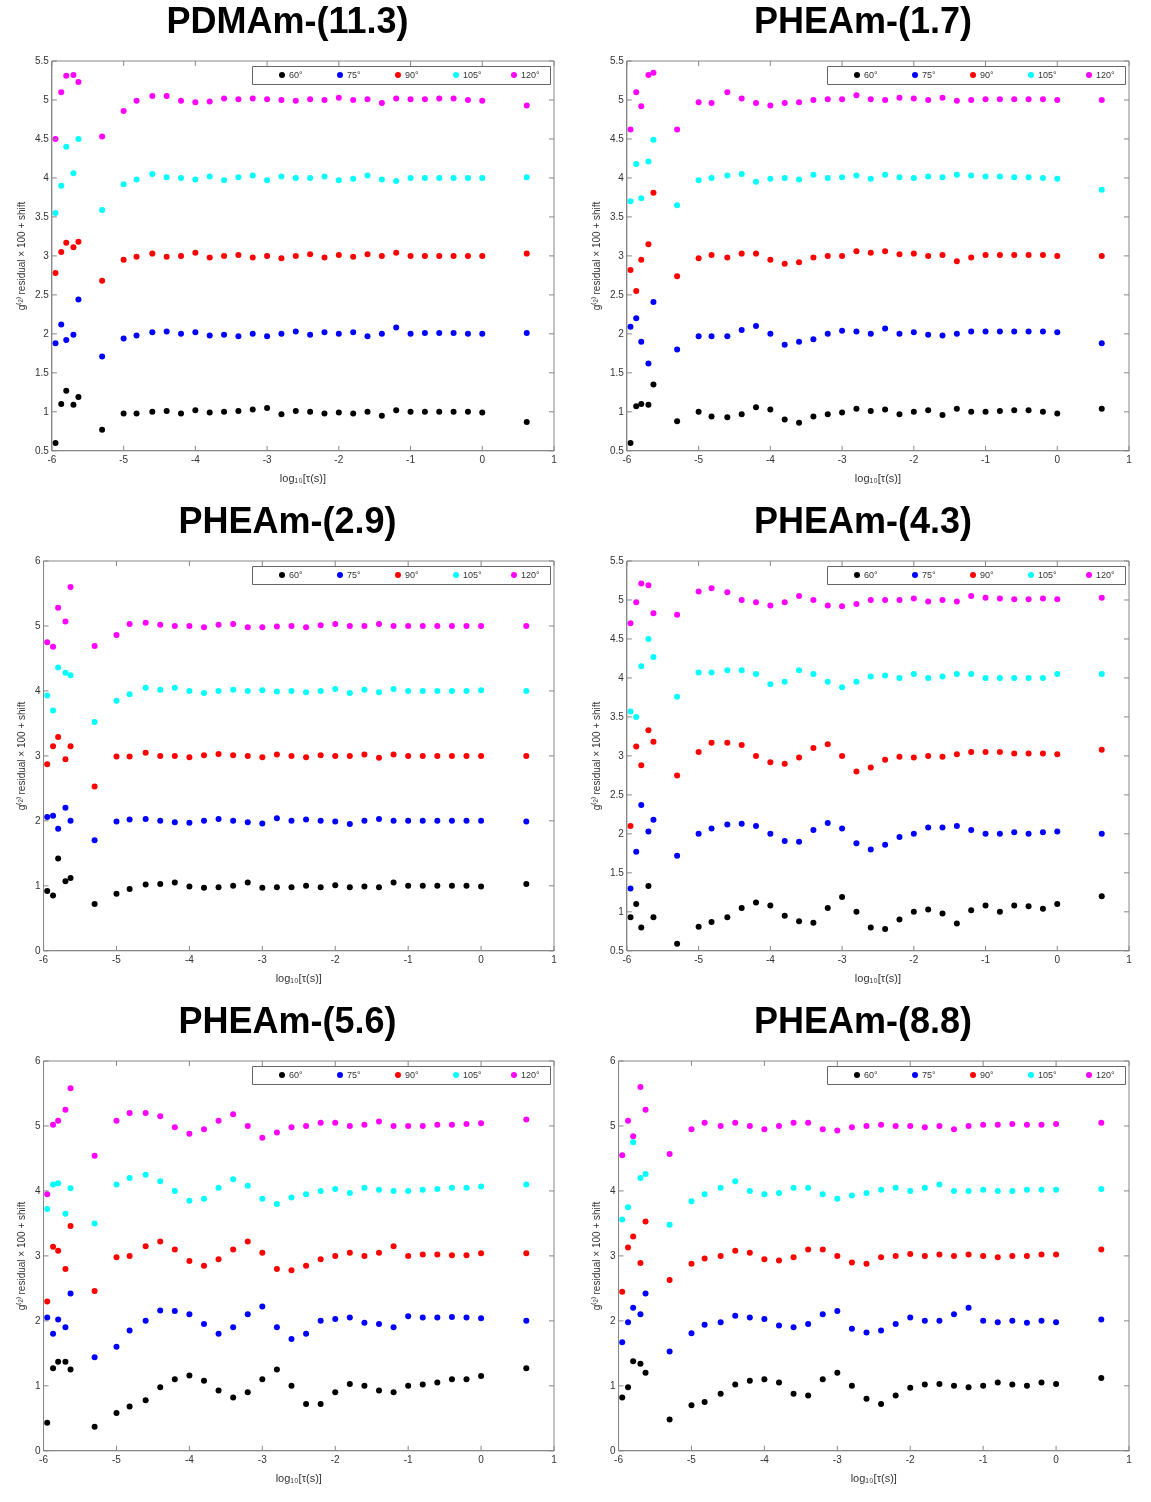 The height and width of the screenshot is (1502, 1151). Describe the element at coordinates (1129, 959) in the screenshot. I see `x-tick-label: 1` at that location.